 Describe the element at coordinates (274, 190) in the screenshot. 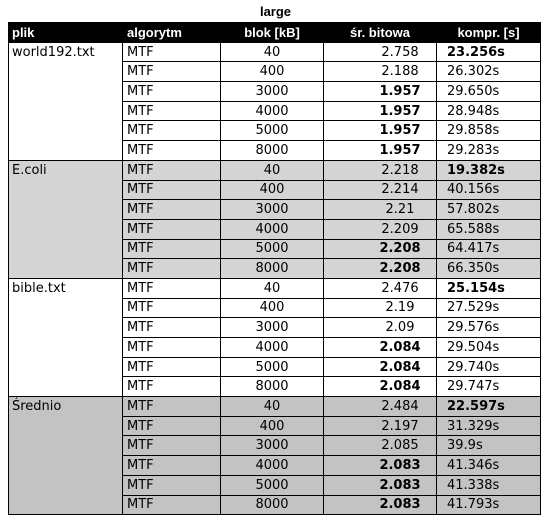

I see `table-row: MTF 400 2.214 40.156s` at that location.